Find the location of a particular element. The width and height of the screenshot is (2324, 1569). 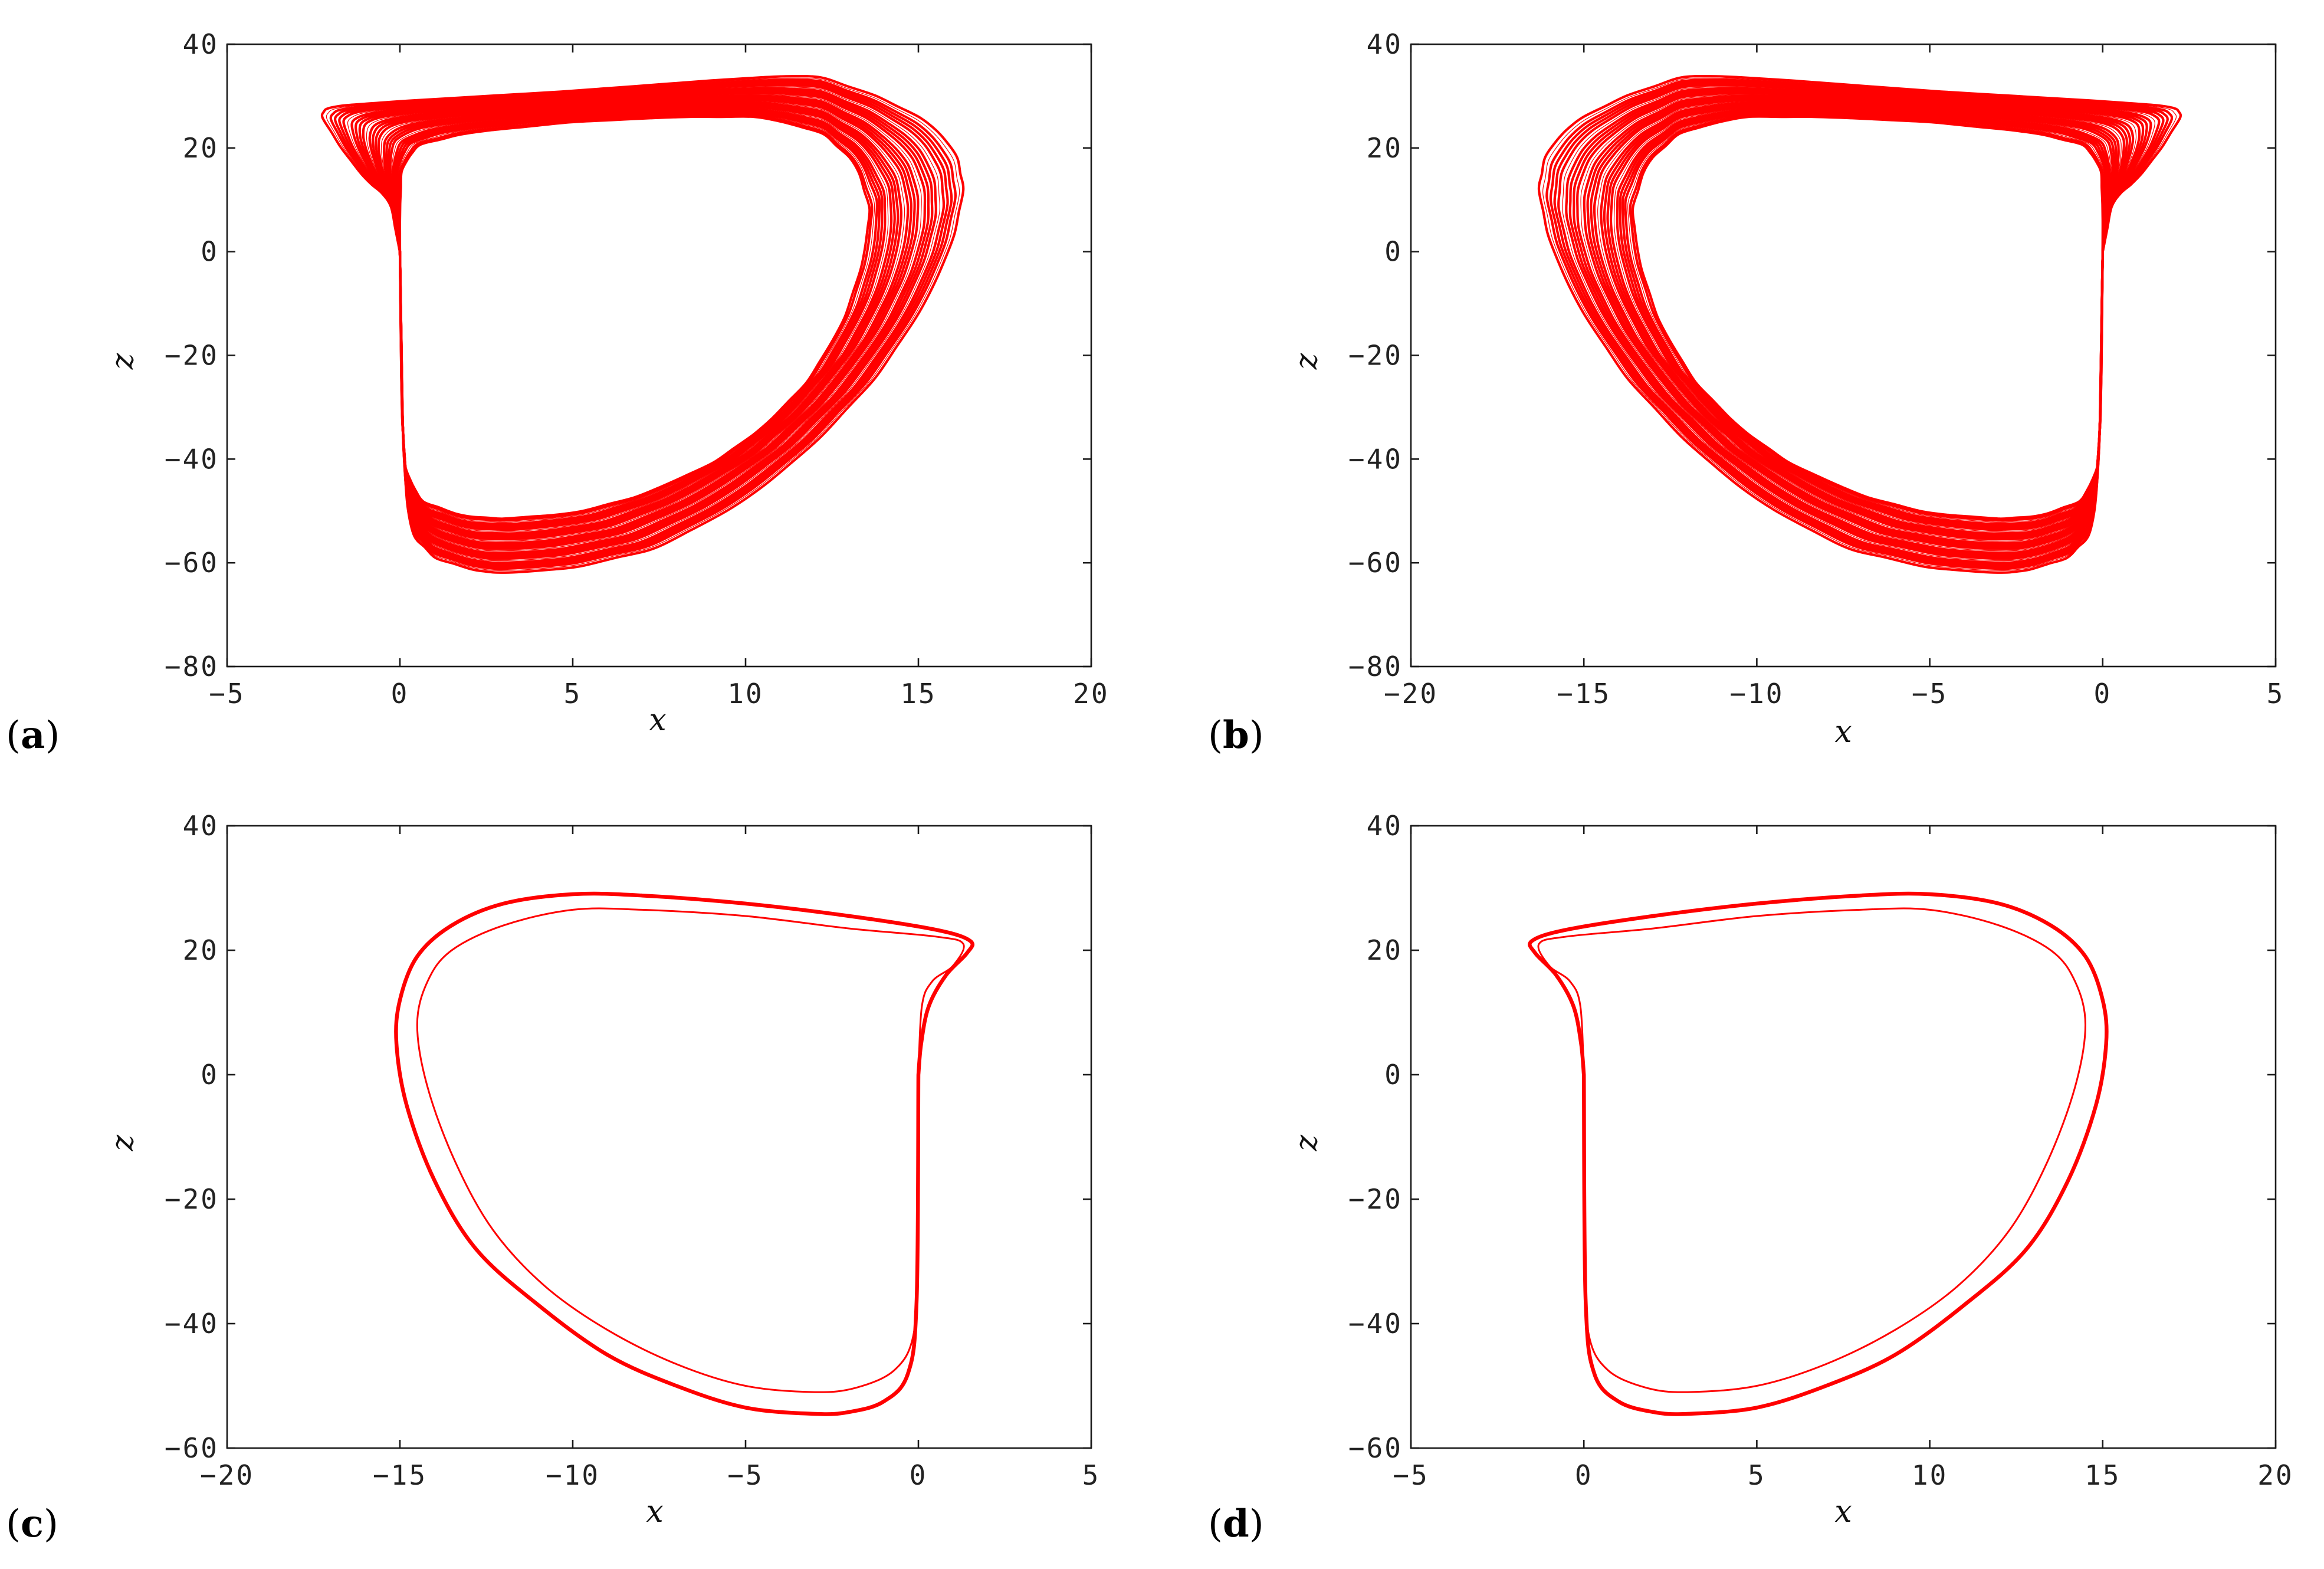

x-tick-label: 15 is located at coordinates (918, 694).